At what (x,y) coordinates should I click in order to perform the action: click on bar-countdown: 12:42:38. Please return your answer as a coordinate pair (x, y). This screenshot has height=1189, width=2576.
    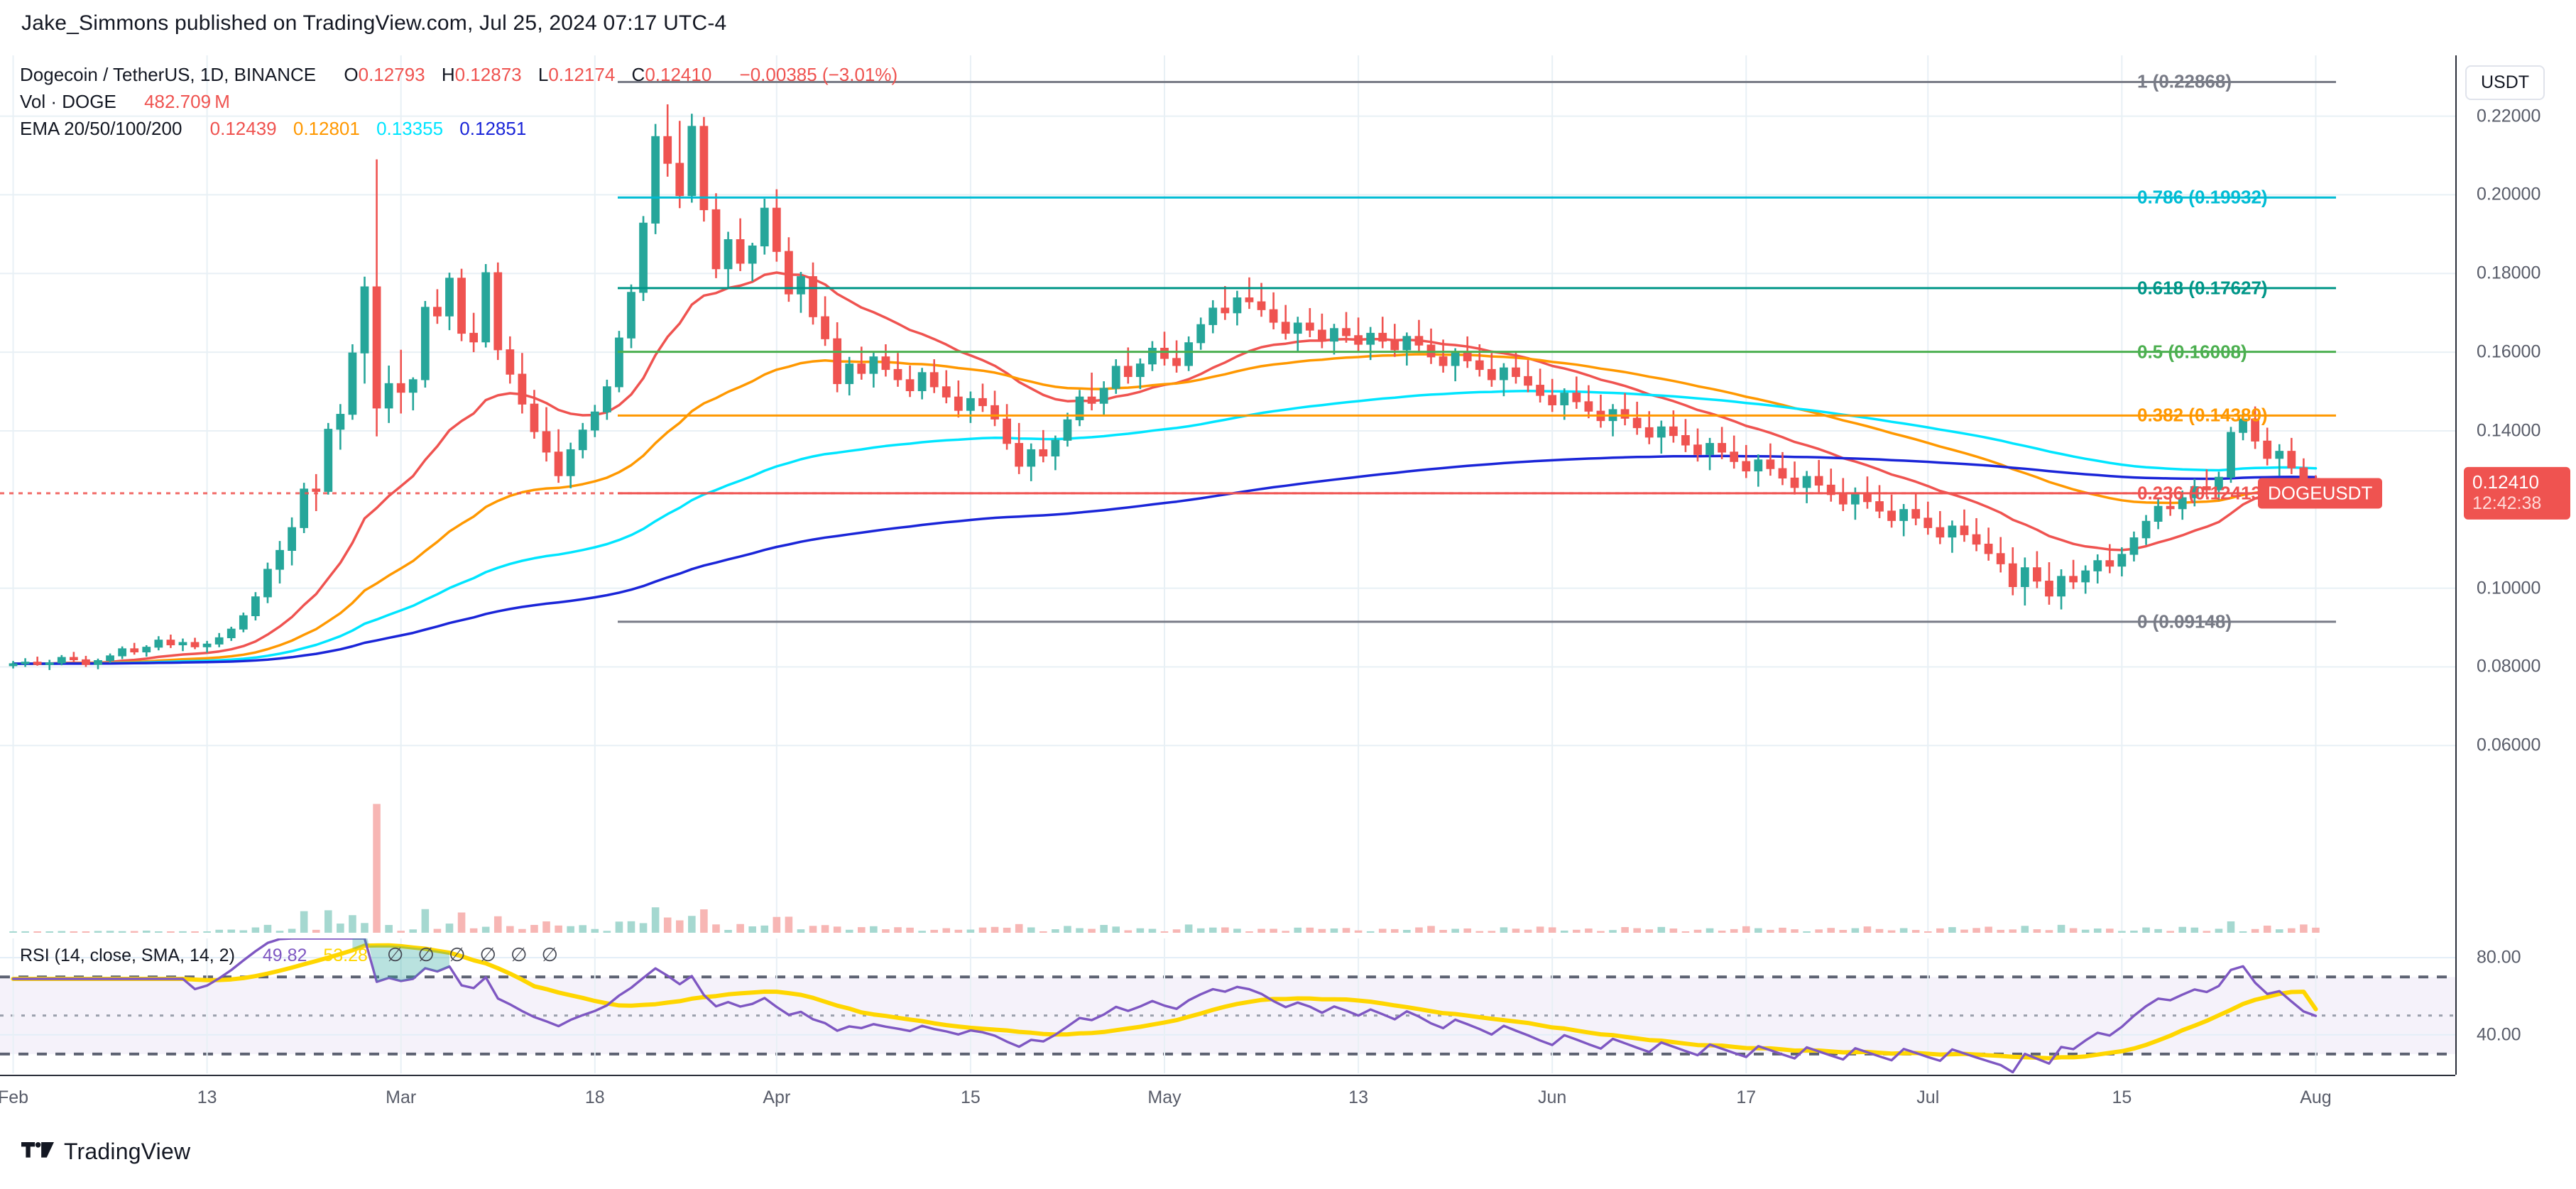
    Looking at the image, I should click on (2507, 503).